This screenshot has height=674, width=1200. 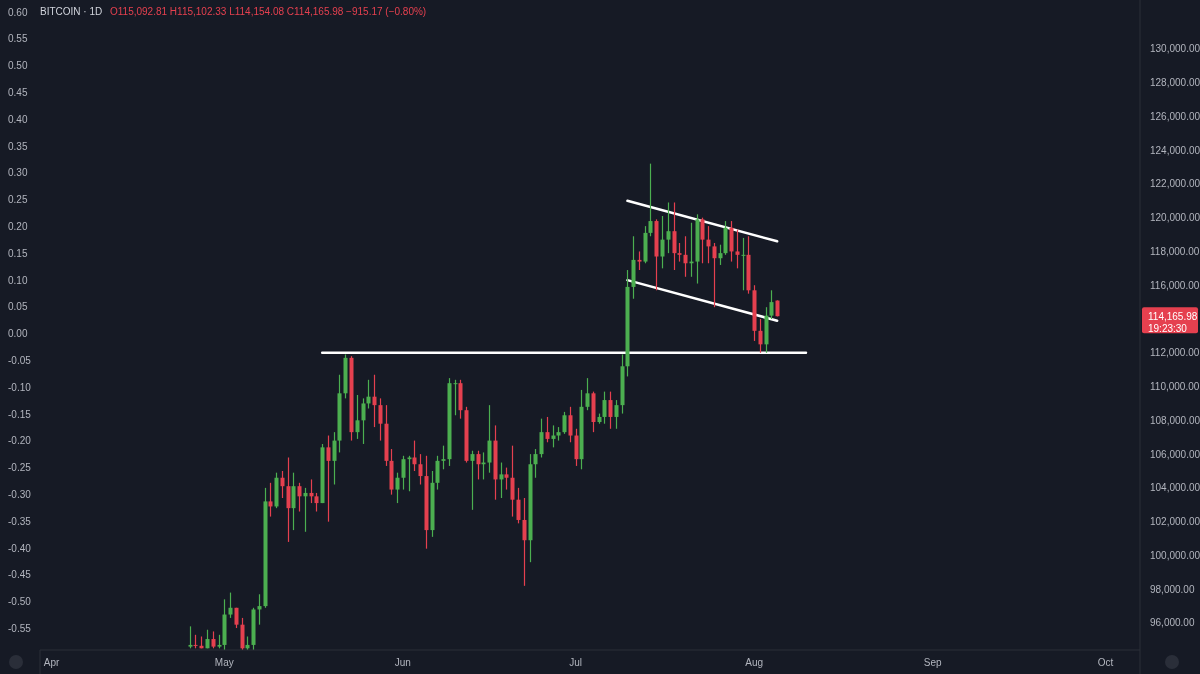 What do you see at coordinates (268, 11) in the screenshot?
I see `text: O115,092.81 H115,102.33 L114,154.08 C114,165.98 −915.17 (−0.80%)` at bounding box center [268, 11].